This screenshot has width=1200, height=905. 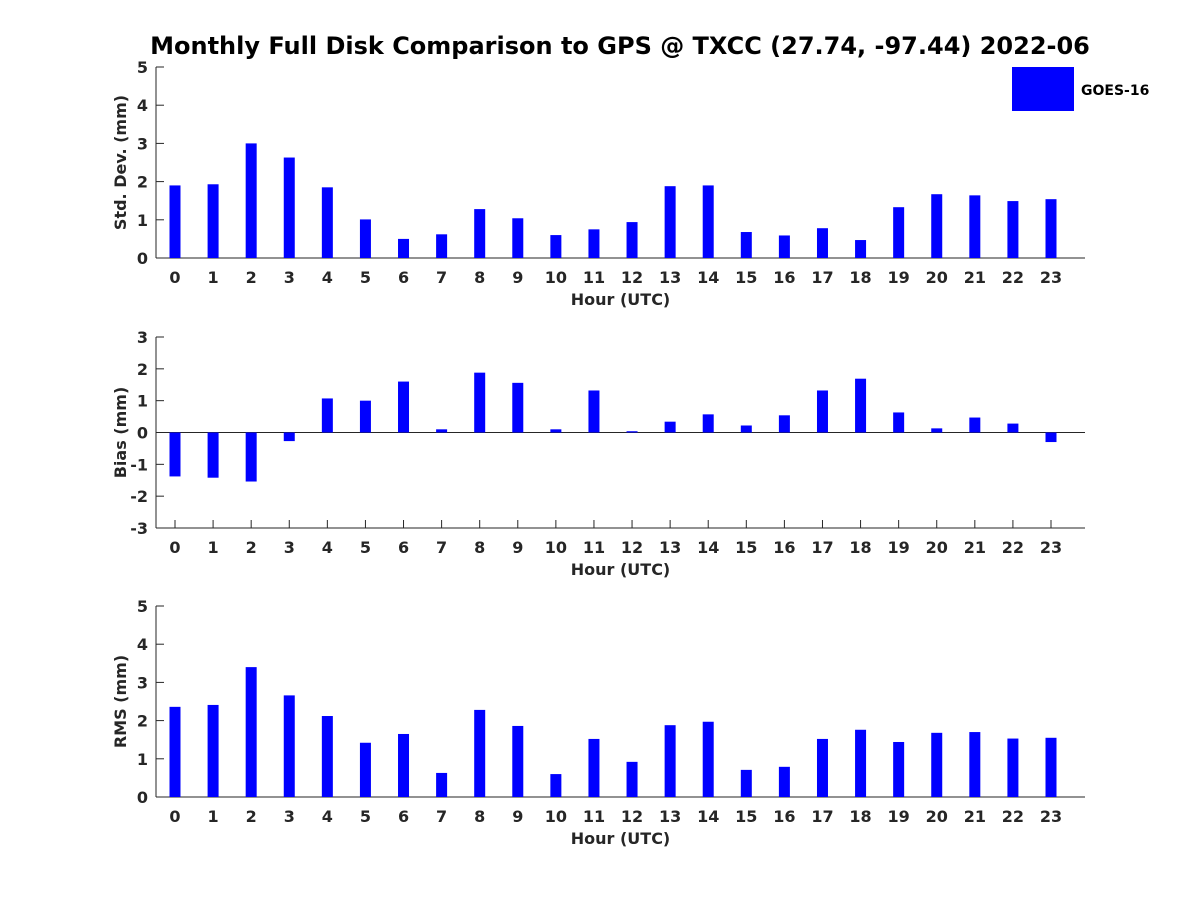 I want to click on legend-label-goes16: GOES-16, so click(x=1115, y=91).